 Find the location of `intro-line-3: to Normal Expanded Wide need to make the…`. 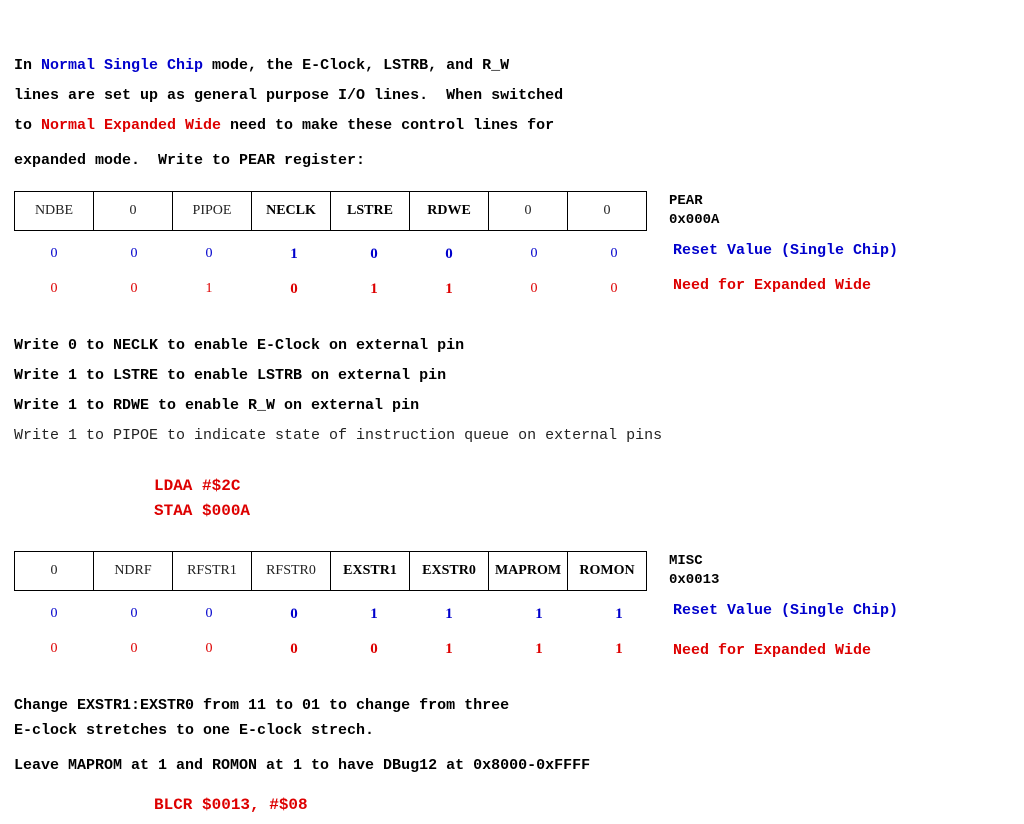

intro-line-3: to Normal Expanded Wide need to make the… is located at coordinates (284, 126).